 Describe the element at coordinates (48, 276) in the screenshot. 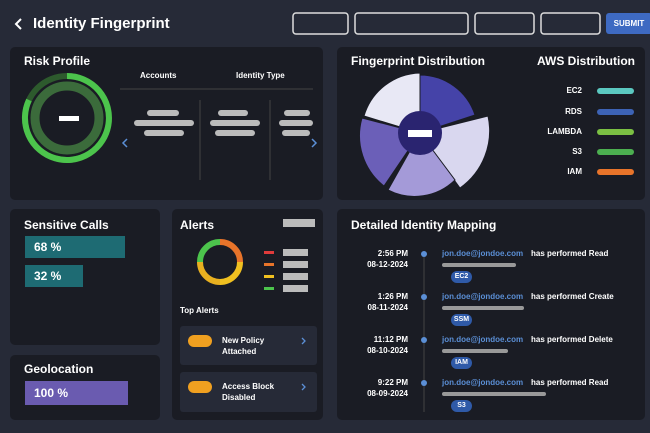

I see `percent-label: 32 %` at that location.